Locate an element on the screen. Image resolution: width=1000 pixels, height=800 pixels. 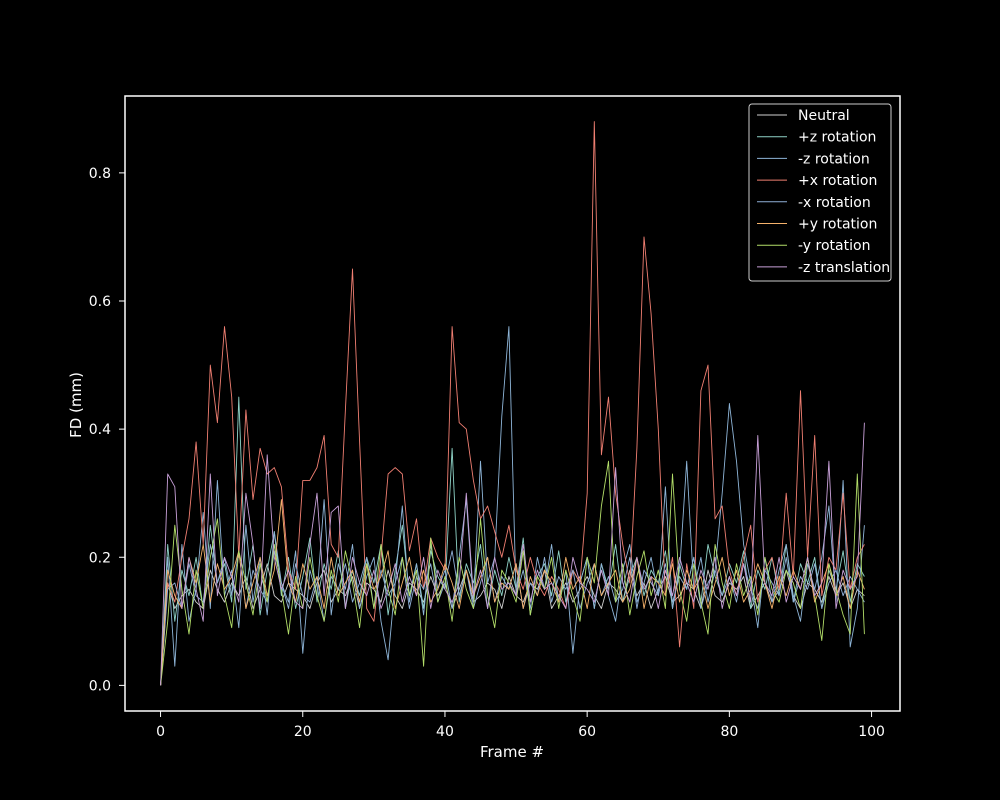
y-tick-label: 0.4 is located at coordinates (100, 430).